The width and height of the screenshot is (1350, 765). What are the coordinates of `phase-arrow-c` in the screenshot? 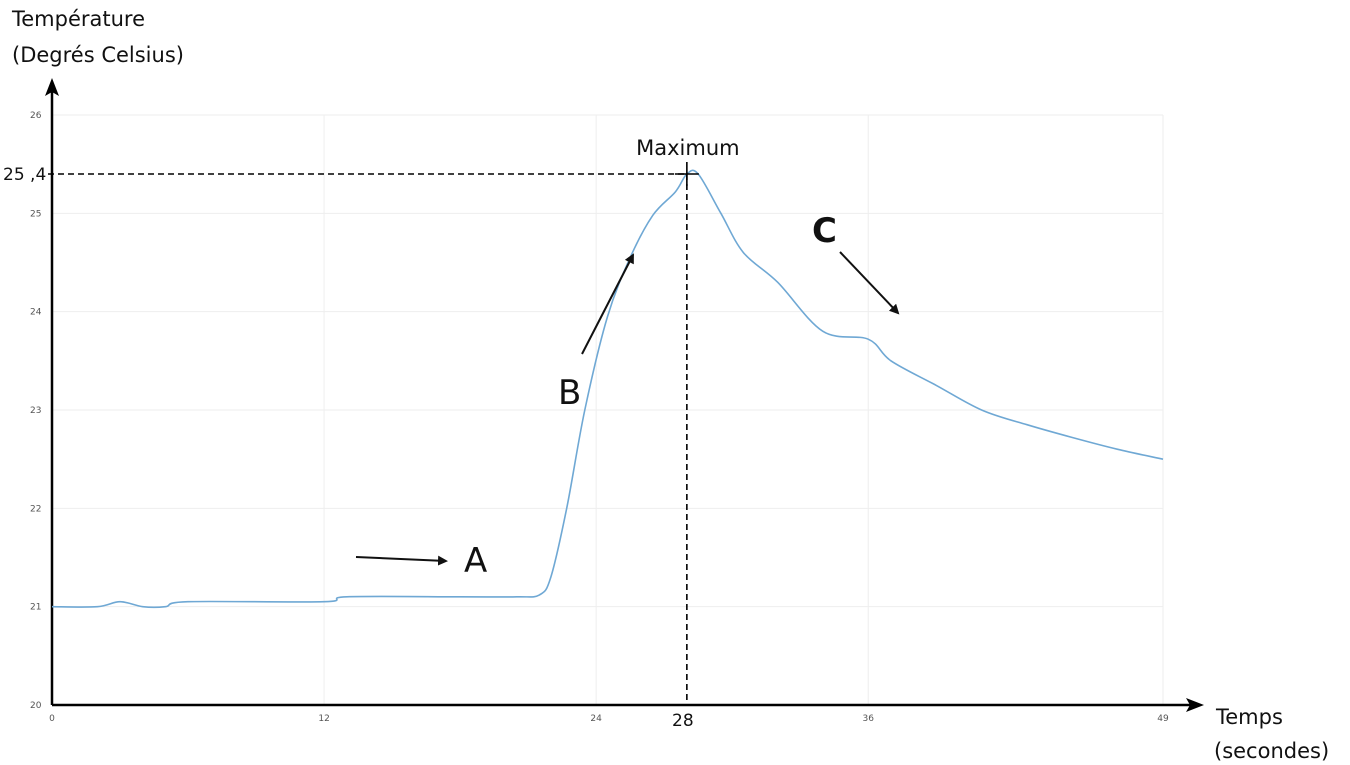 It's located at (869, 283).